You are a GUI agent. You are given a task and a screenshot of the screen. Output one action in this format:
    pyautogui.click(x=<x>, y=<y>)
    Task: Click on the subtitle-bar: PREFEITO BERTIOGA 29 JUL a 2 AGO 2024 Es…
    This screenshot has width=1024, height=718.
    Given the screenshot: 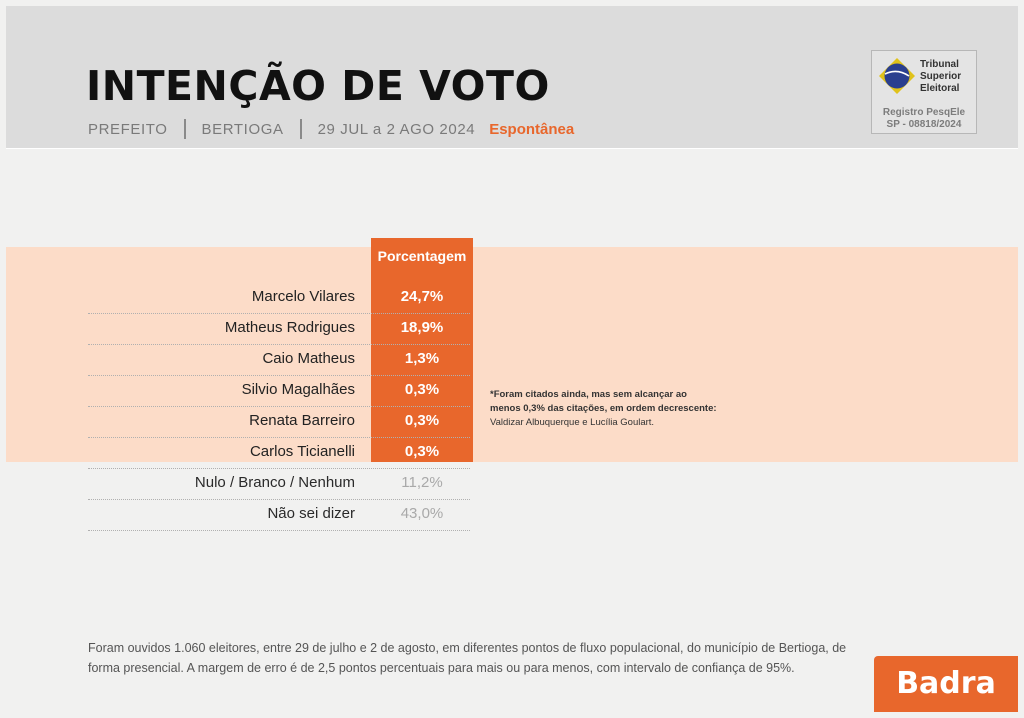 What is the action you would take?
    pyautogui.click(x=331, y=129)
    